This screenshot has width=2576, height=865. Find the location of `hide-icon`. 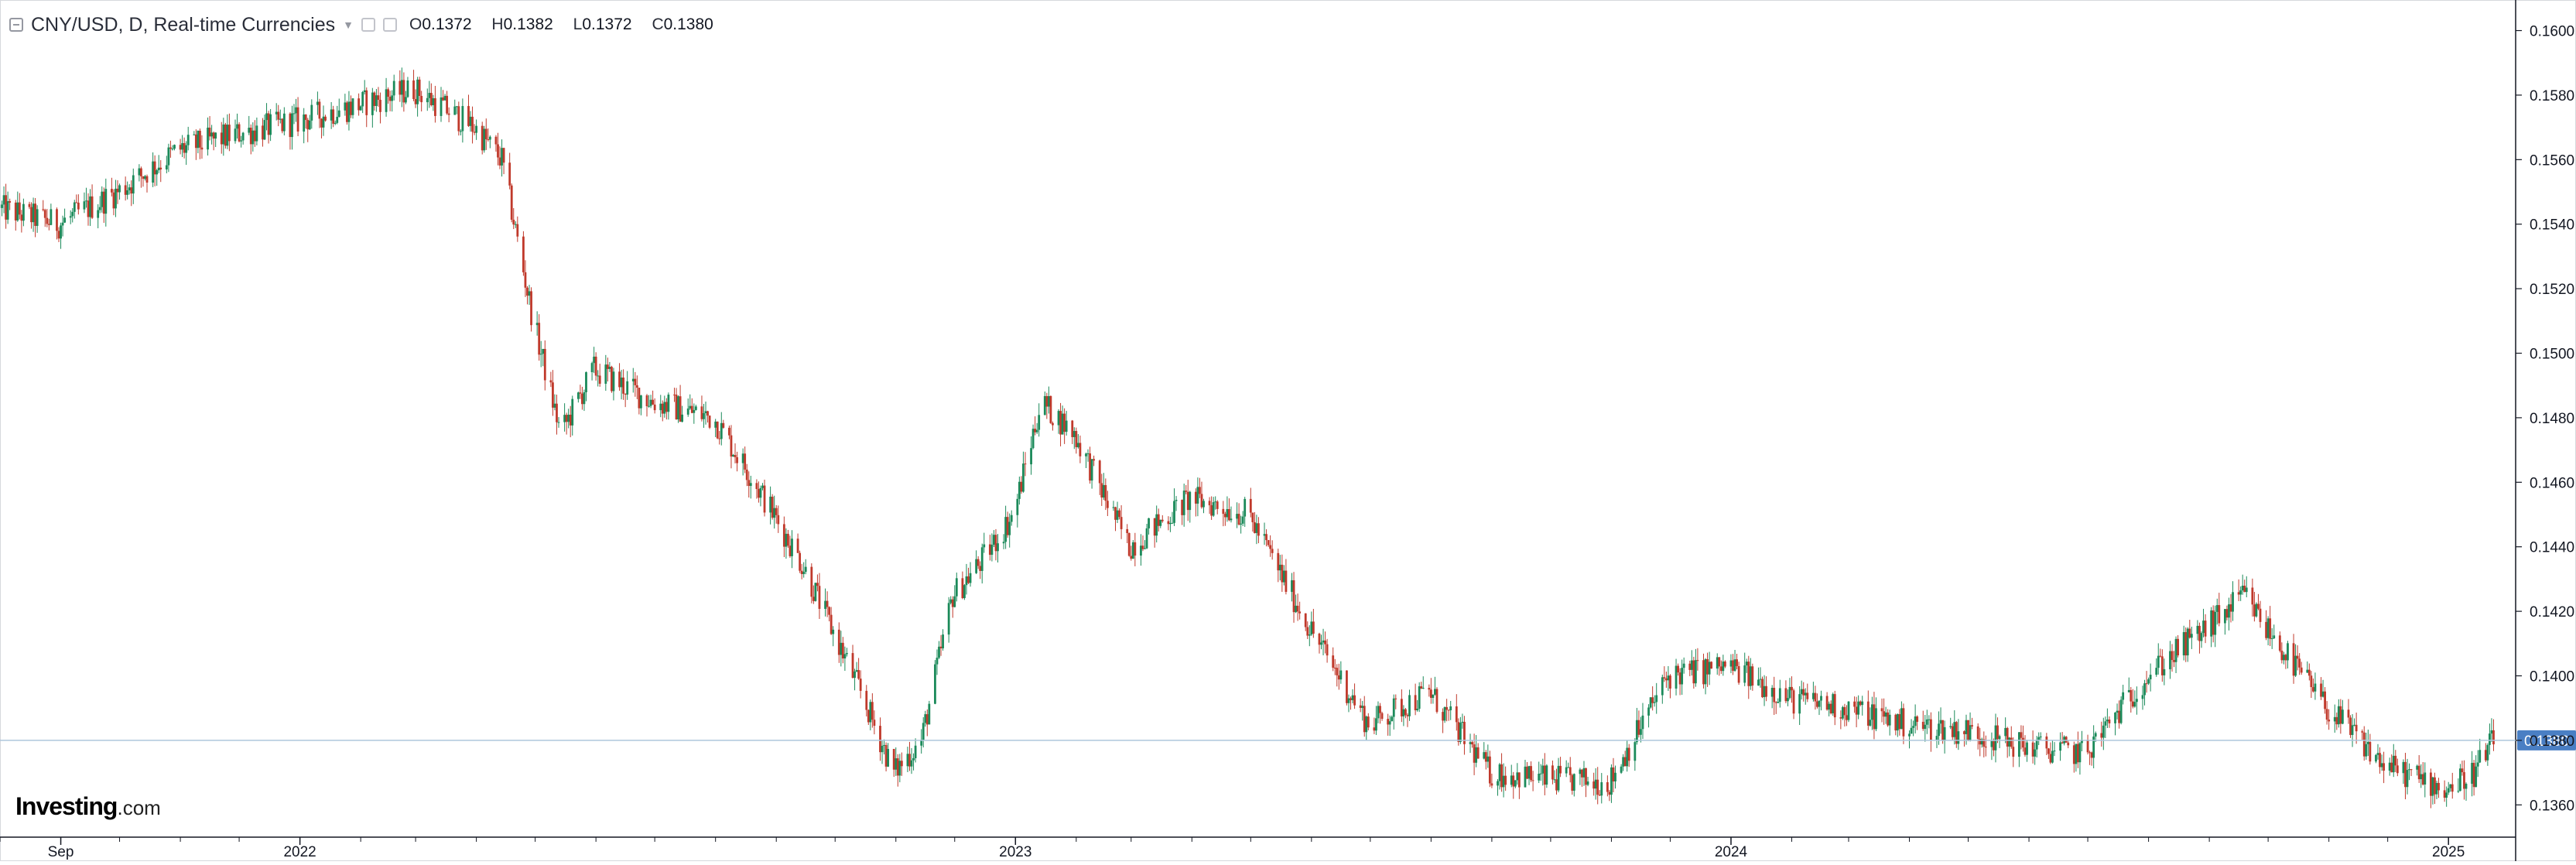

hide-icon is located at coordinates (390, 25).